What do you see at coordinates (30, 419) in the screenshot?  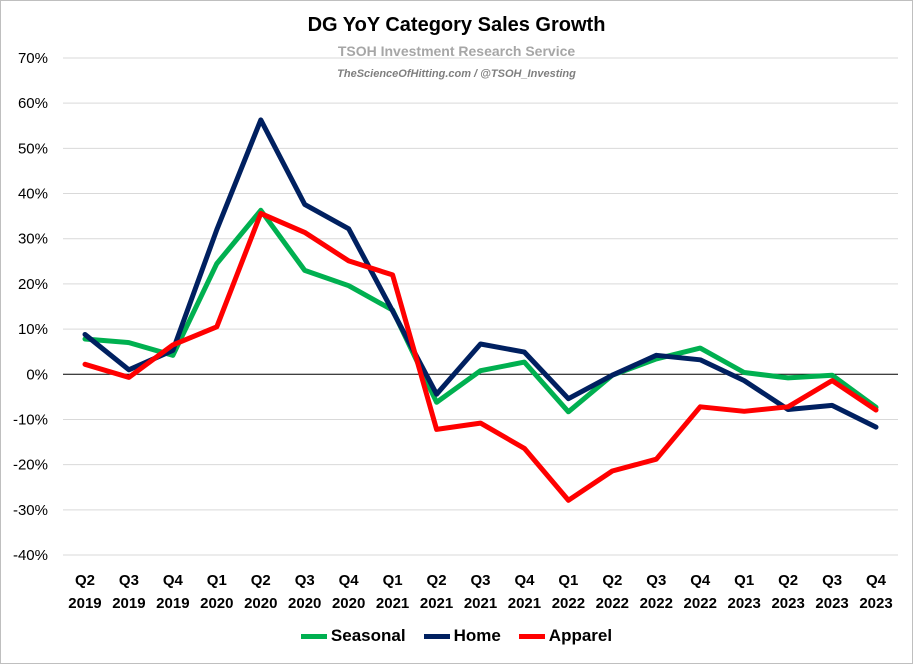 I see `y-tick-label: -10%` at bounding box center [30, 419].